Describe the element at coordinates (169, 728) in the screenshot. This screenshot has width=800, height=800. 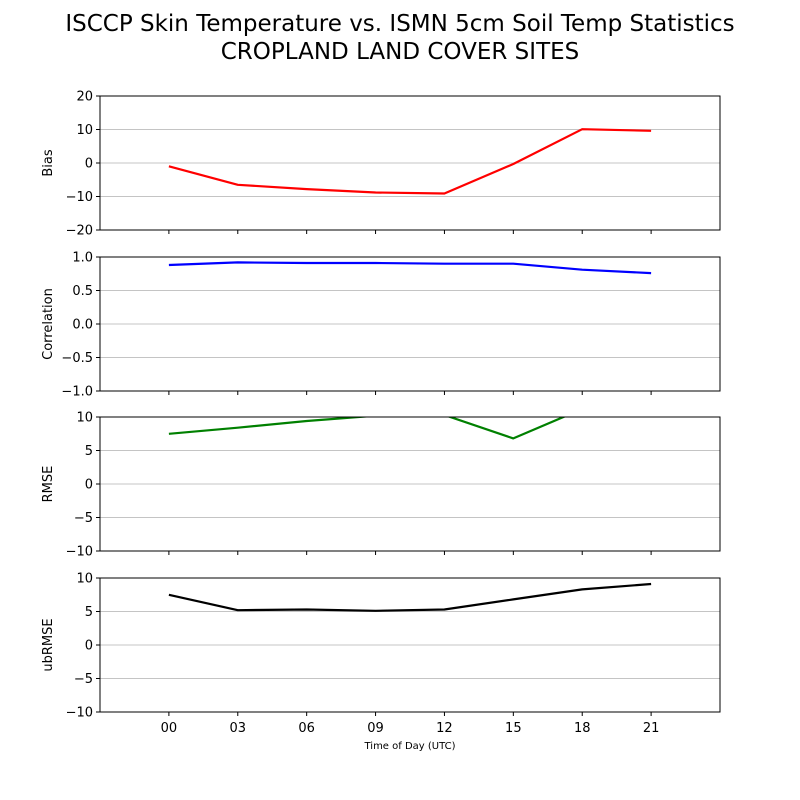
I see `x-tick-label: 00` at that location.